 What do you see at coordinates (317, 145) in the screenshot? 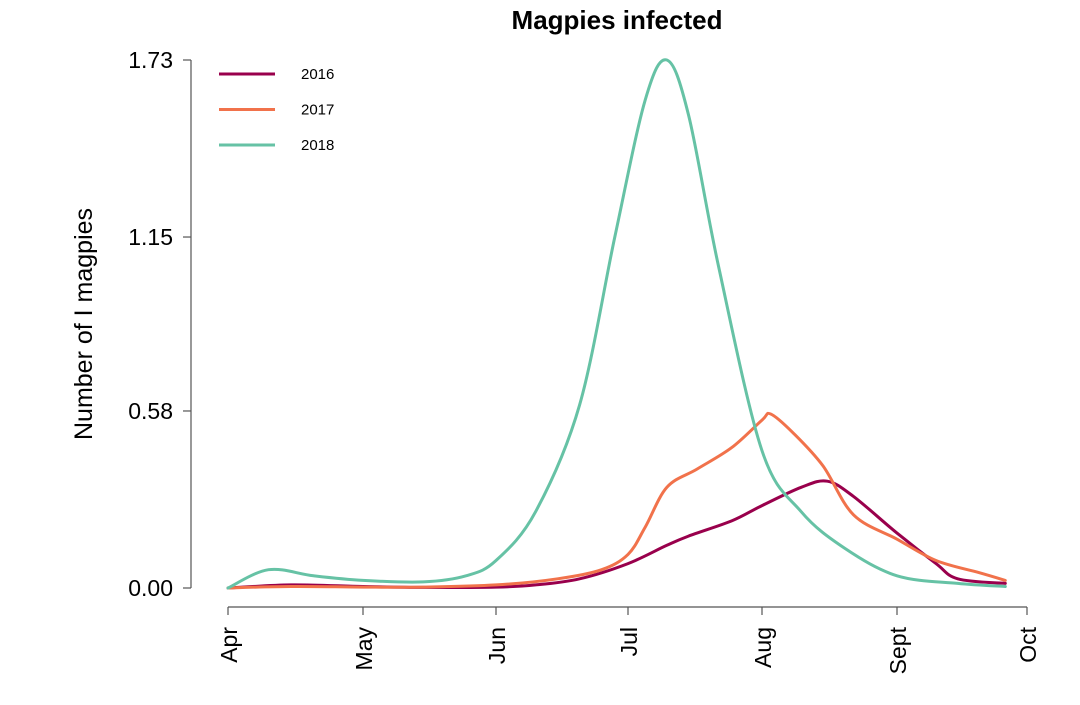
I see `legend-label-2018: 2018` at bounding box center [317, 145].